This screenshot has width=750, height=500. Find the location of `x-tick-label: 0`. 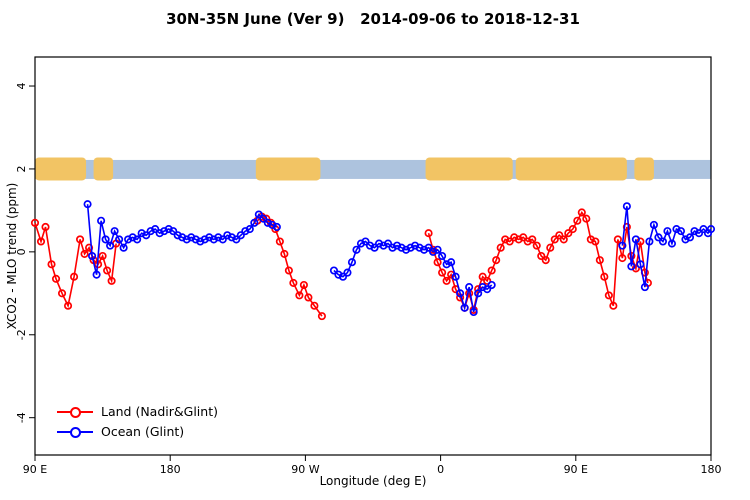

x-tick-label: 0 is located at coordinates (440, 469).